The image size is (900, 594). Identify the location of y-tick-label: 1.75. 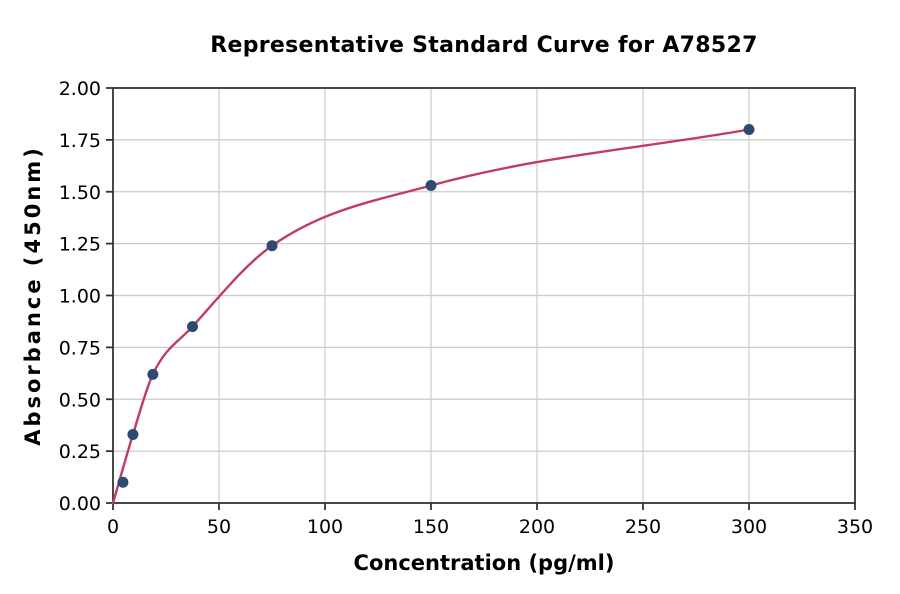
(80, 141).